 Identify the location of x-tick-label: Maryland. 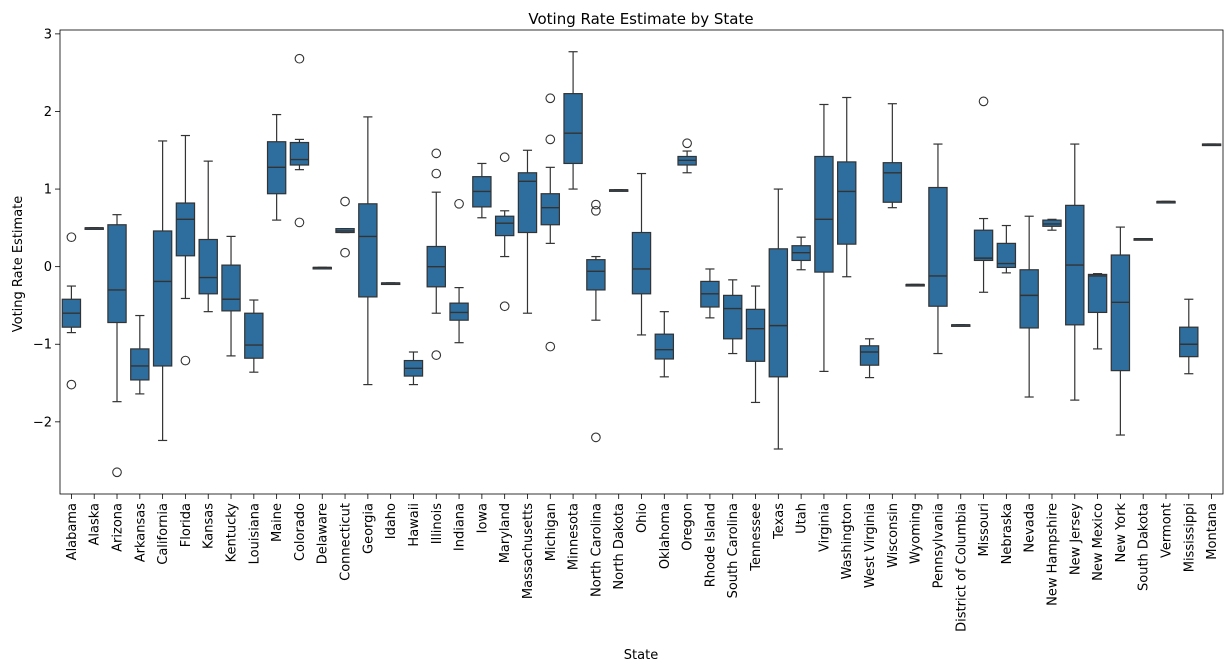
(505, 533).